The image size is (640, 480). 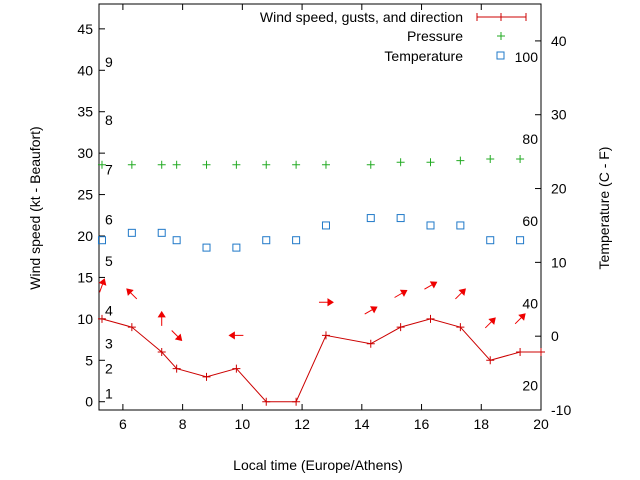 I want to click on y2-tick-label: -10, so click(x=561, y=410).